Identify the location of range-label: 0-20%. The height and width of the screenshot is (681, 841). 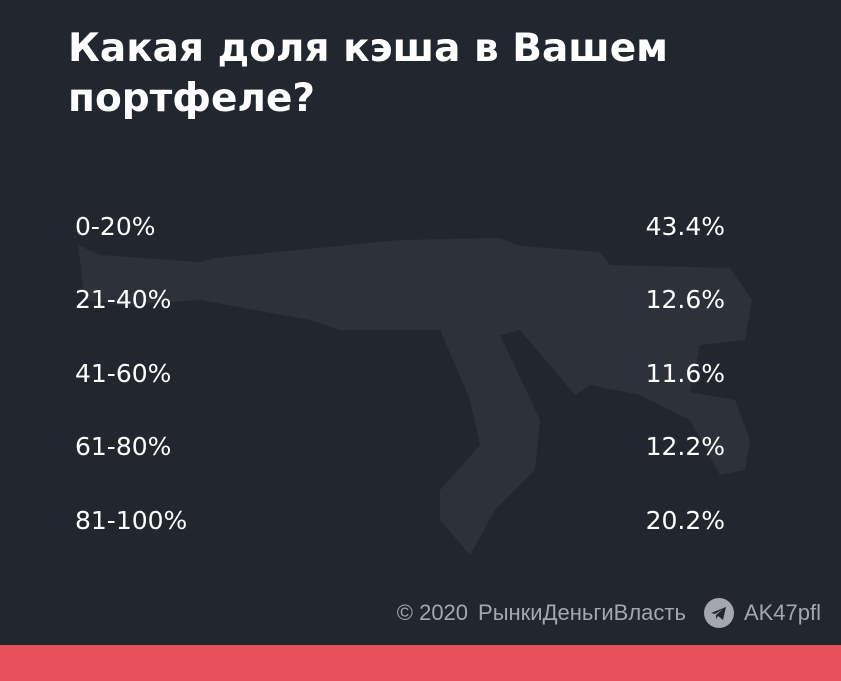
(115, 226).